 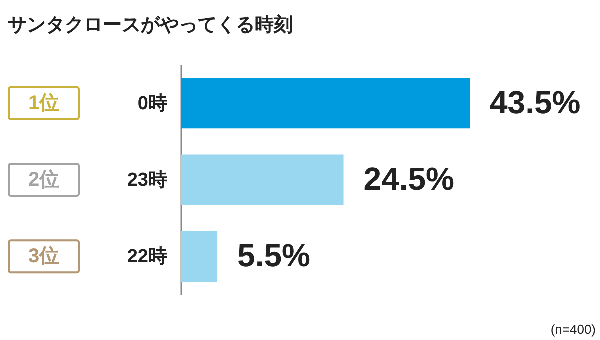 What do you see at coordinates (44, 180) in the screenshot?
I see `text: 2位` at bounding box center [44, 180].